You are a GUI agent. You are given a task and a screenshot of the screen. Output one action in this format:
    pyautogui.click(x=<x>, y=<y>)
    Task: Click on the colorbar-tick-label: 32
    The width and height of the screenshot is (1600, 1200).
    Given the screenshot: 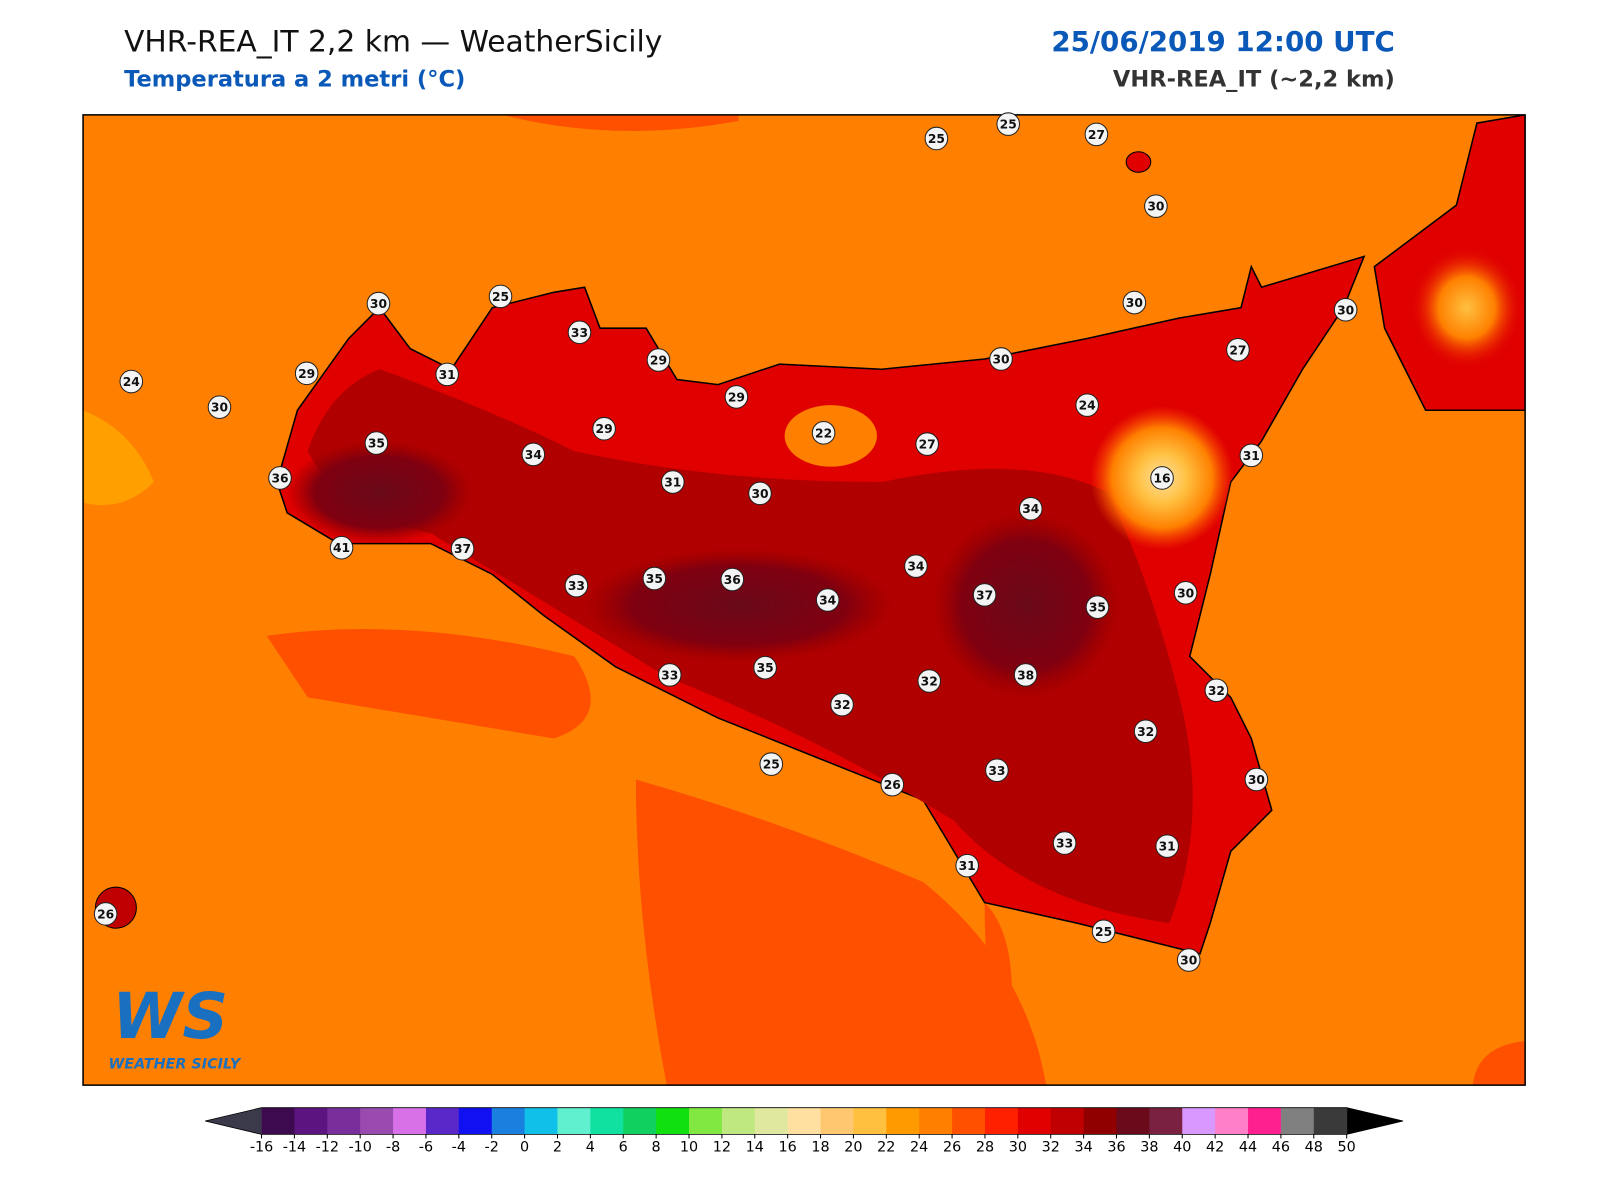 What is the action you would take?
    pyautogui.click(x=1051, y=1148)
    